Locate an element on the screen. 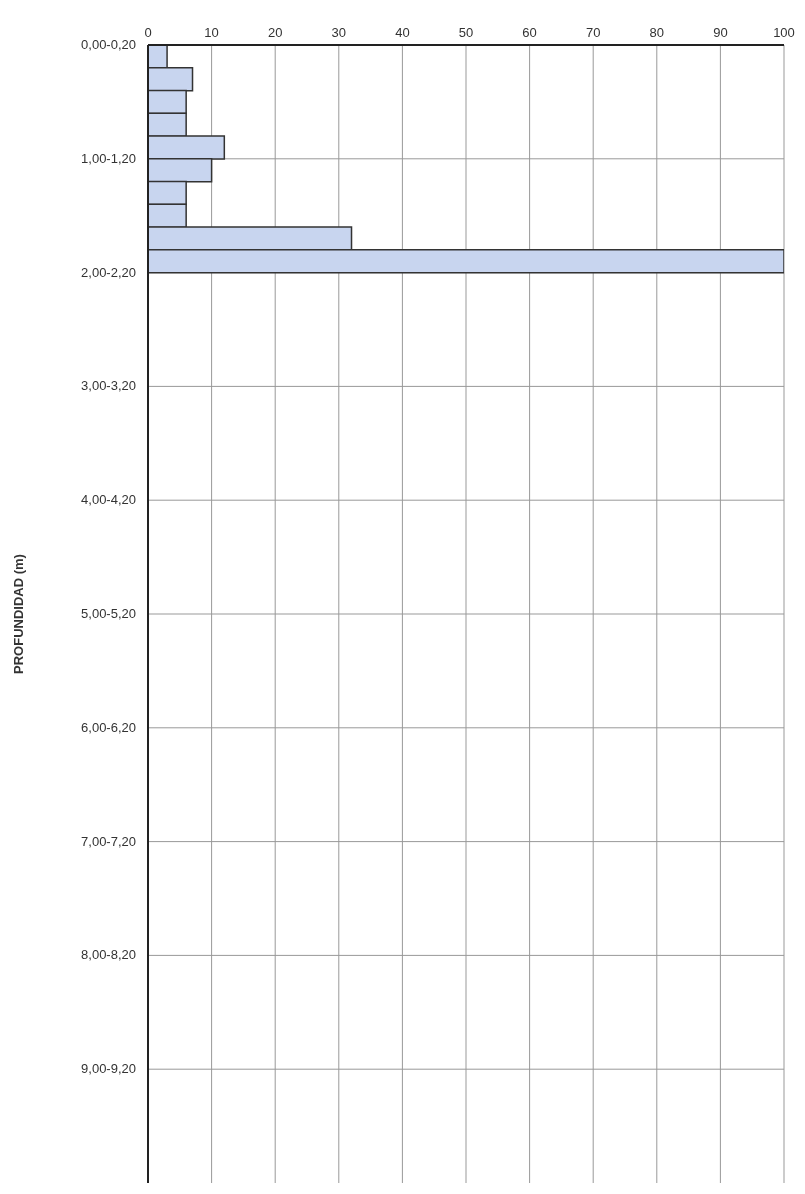 Image resolution: width=805 pixels, height=1194 pixels. x-tick-label: 50 is located at coordinates (466, 32).